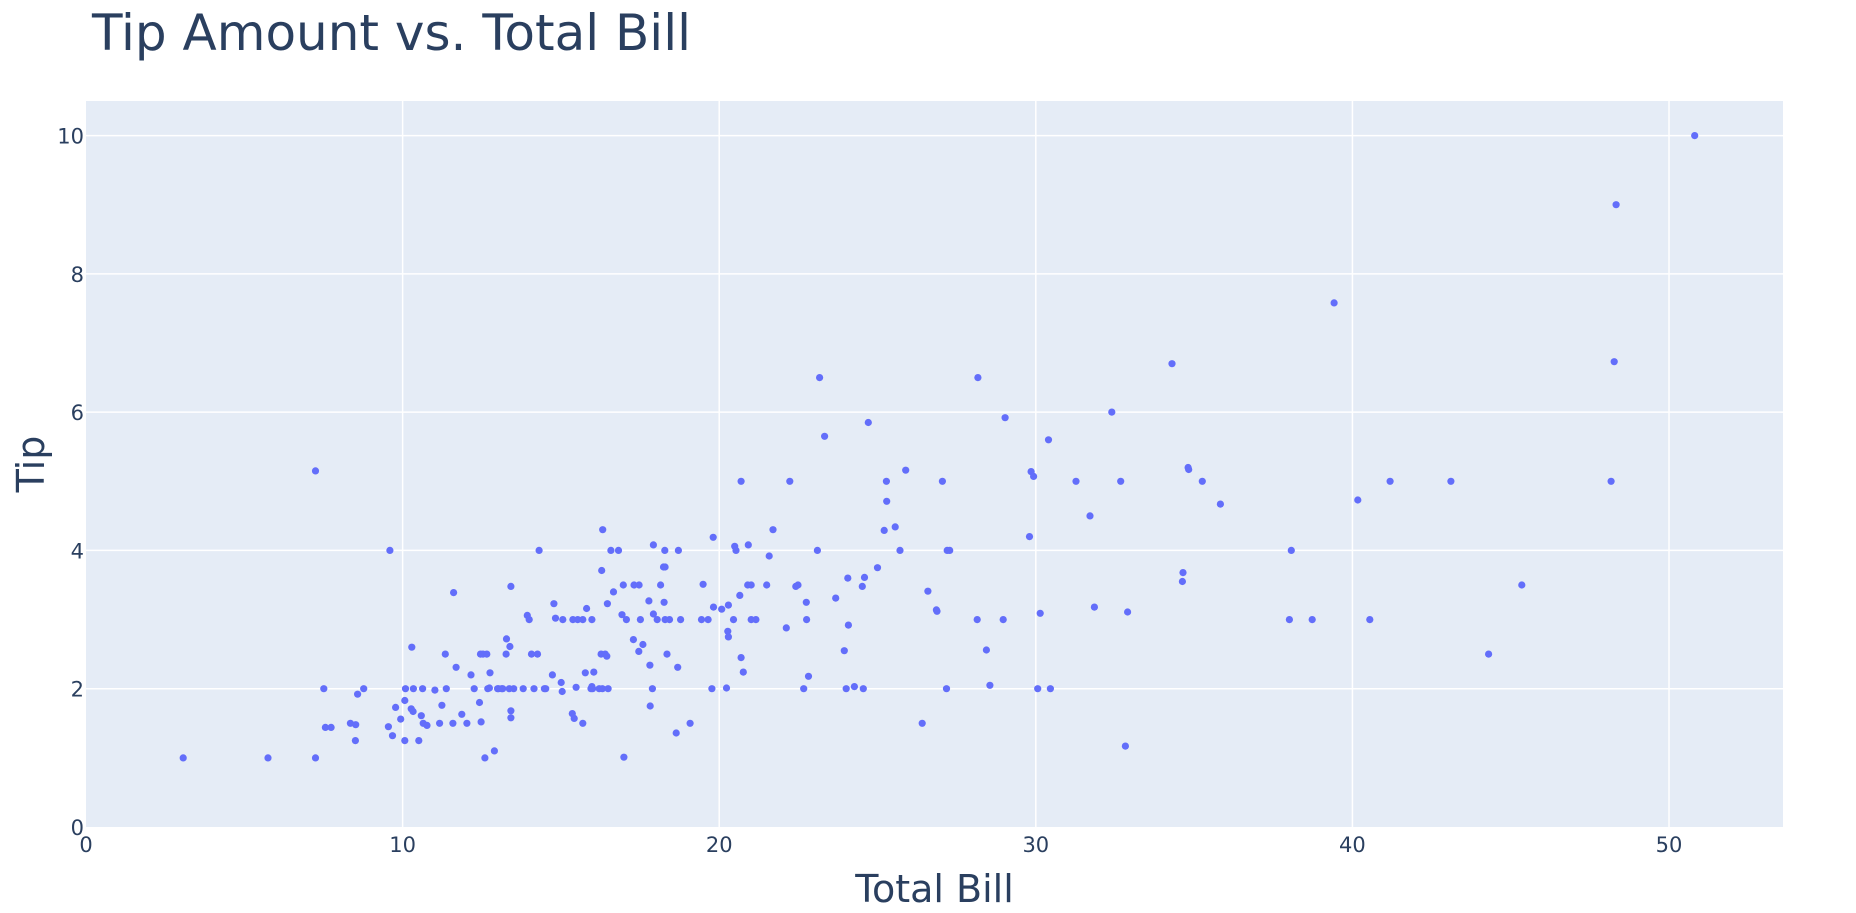 The height and width of the screenshot is (913, 1856). What do you see at coordinates (77, 275) in the screenshot?
I see `y-tick-label: 8` at bounding box center [77, 275].